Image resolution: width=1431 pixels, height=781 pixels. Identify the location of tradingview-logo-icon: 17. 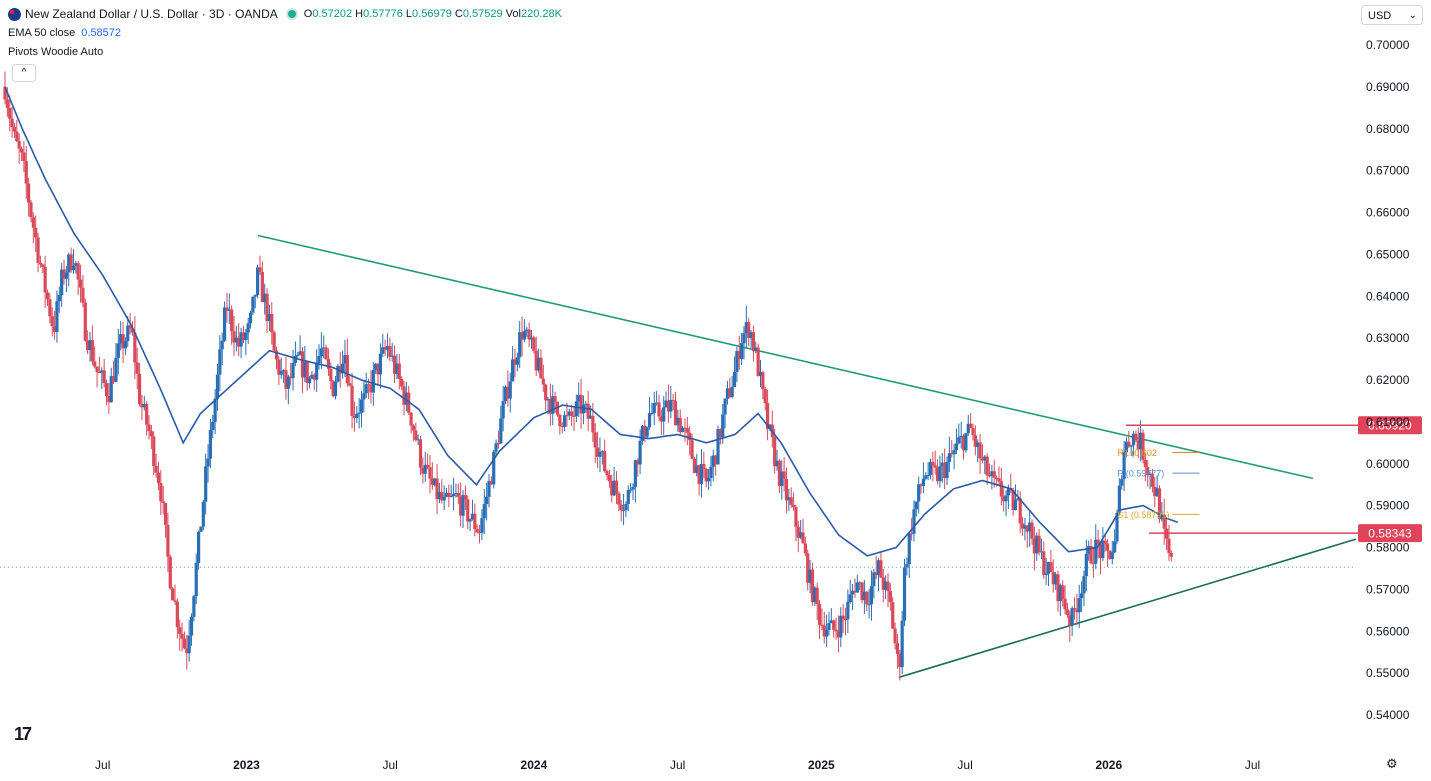
(23, 734).